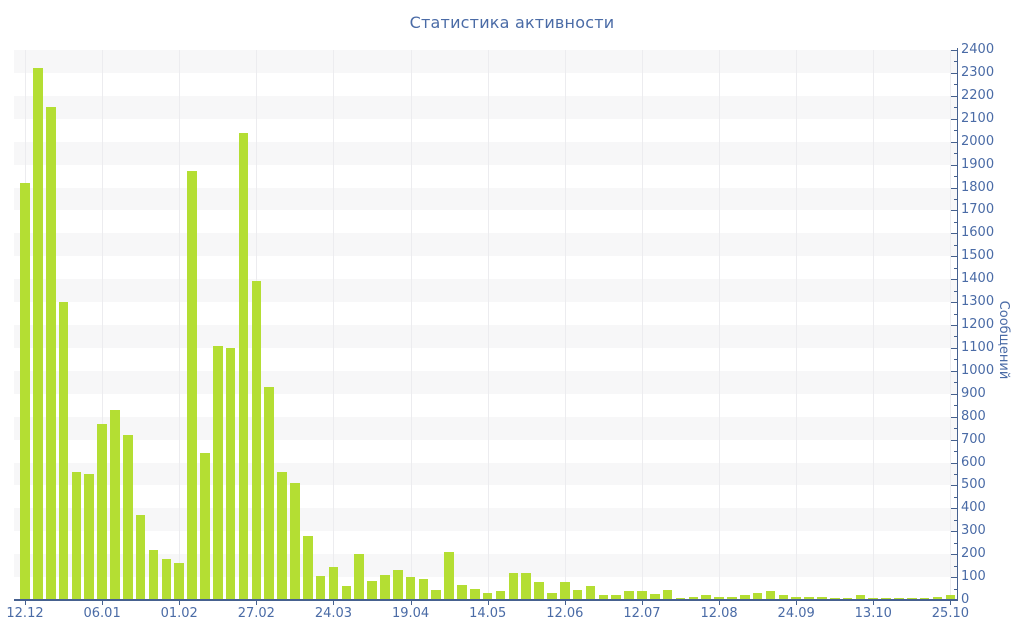 The width and height of the screenshot is (1024, 640). What do you see at coordinates (486, 600) in the screenshot?
I see `x-axis-line` at bounding box center [486, 600].